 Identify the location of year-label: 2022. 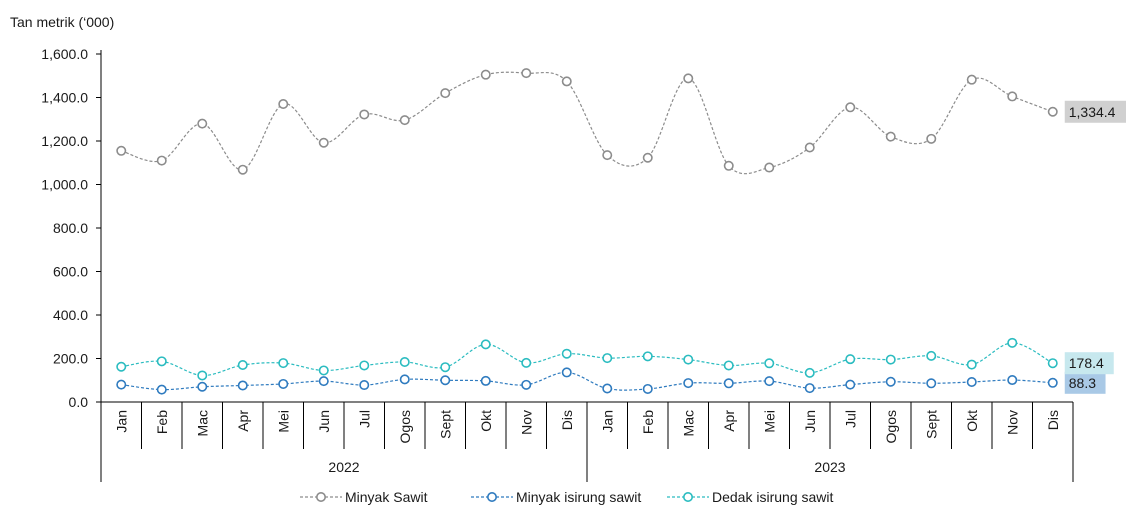
(343, 467).